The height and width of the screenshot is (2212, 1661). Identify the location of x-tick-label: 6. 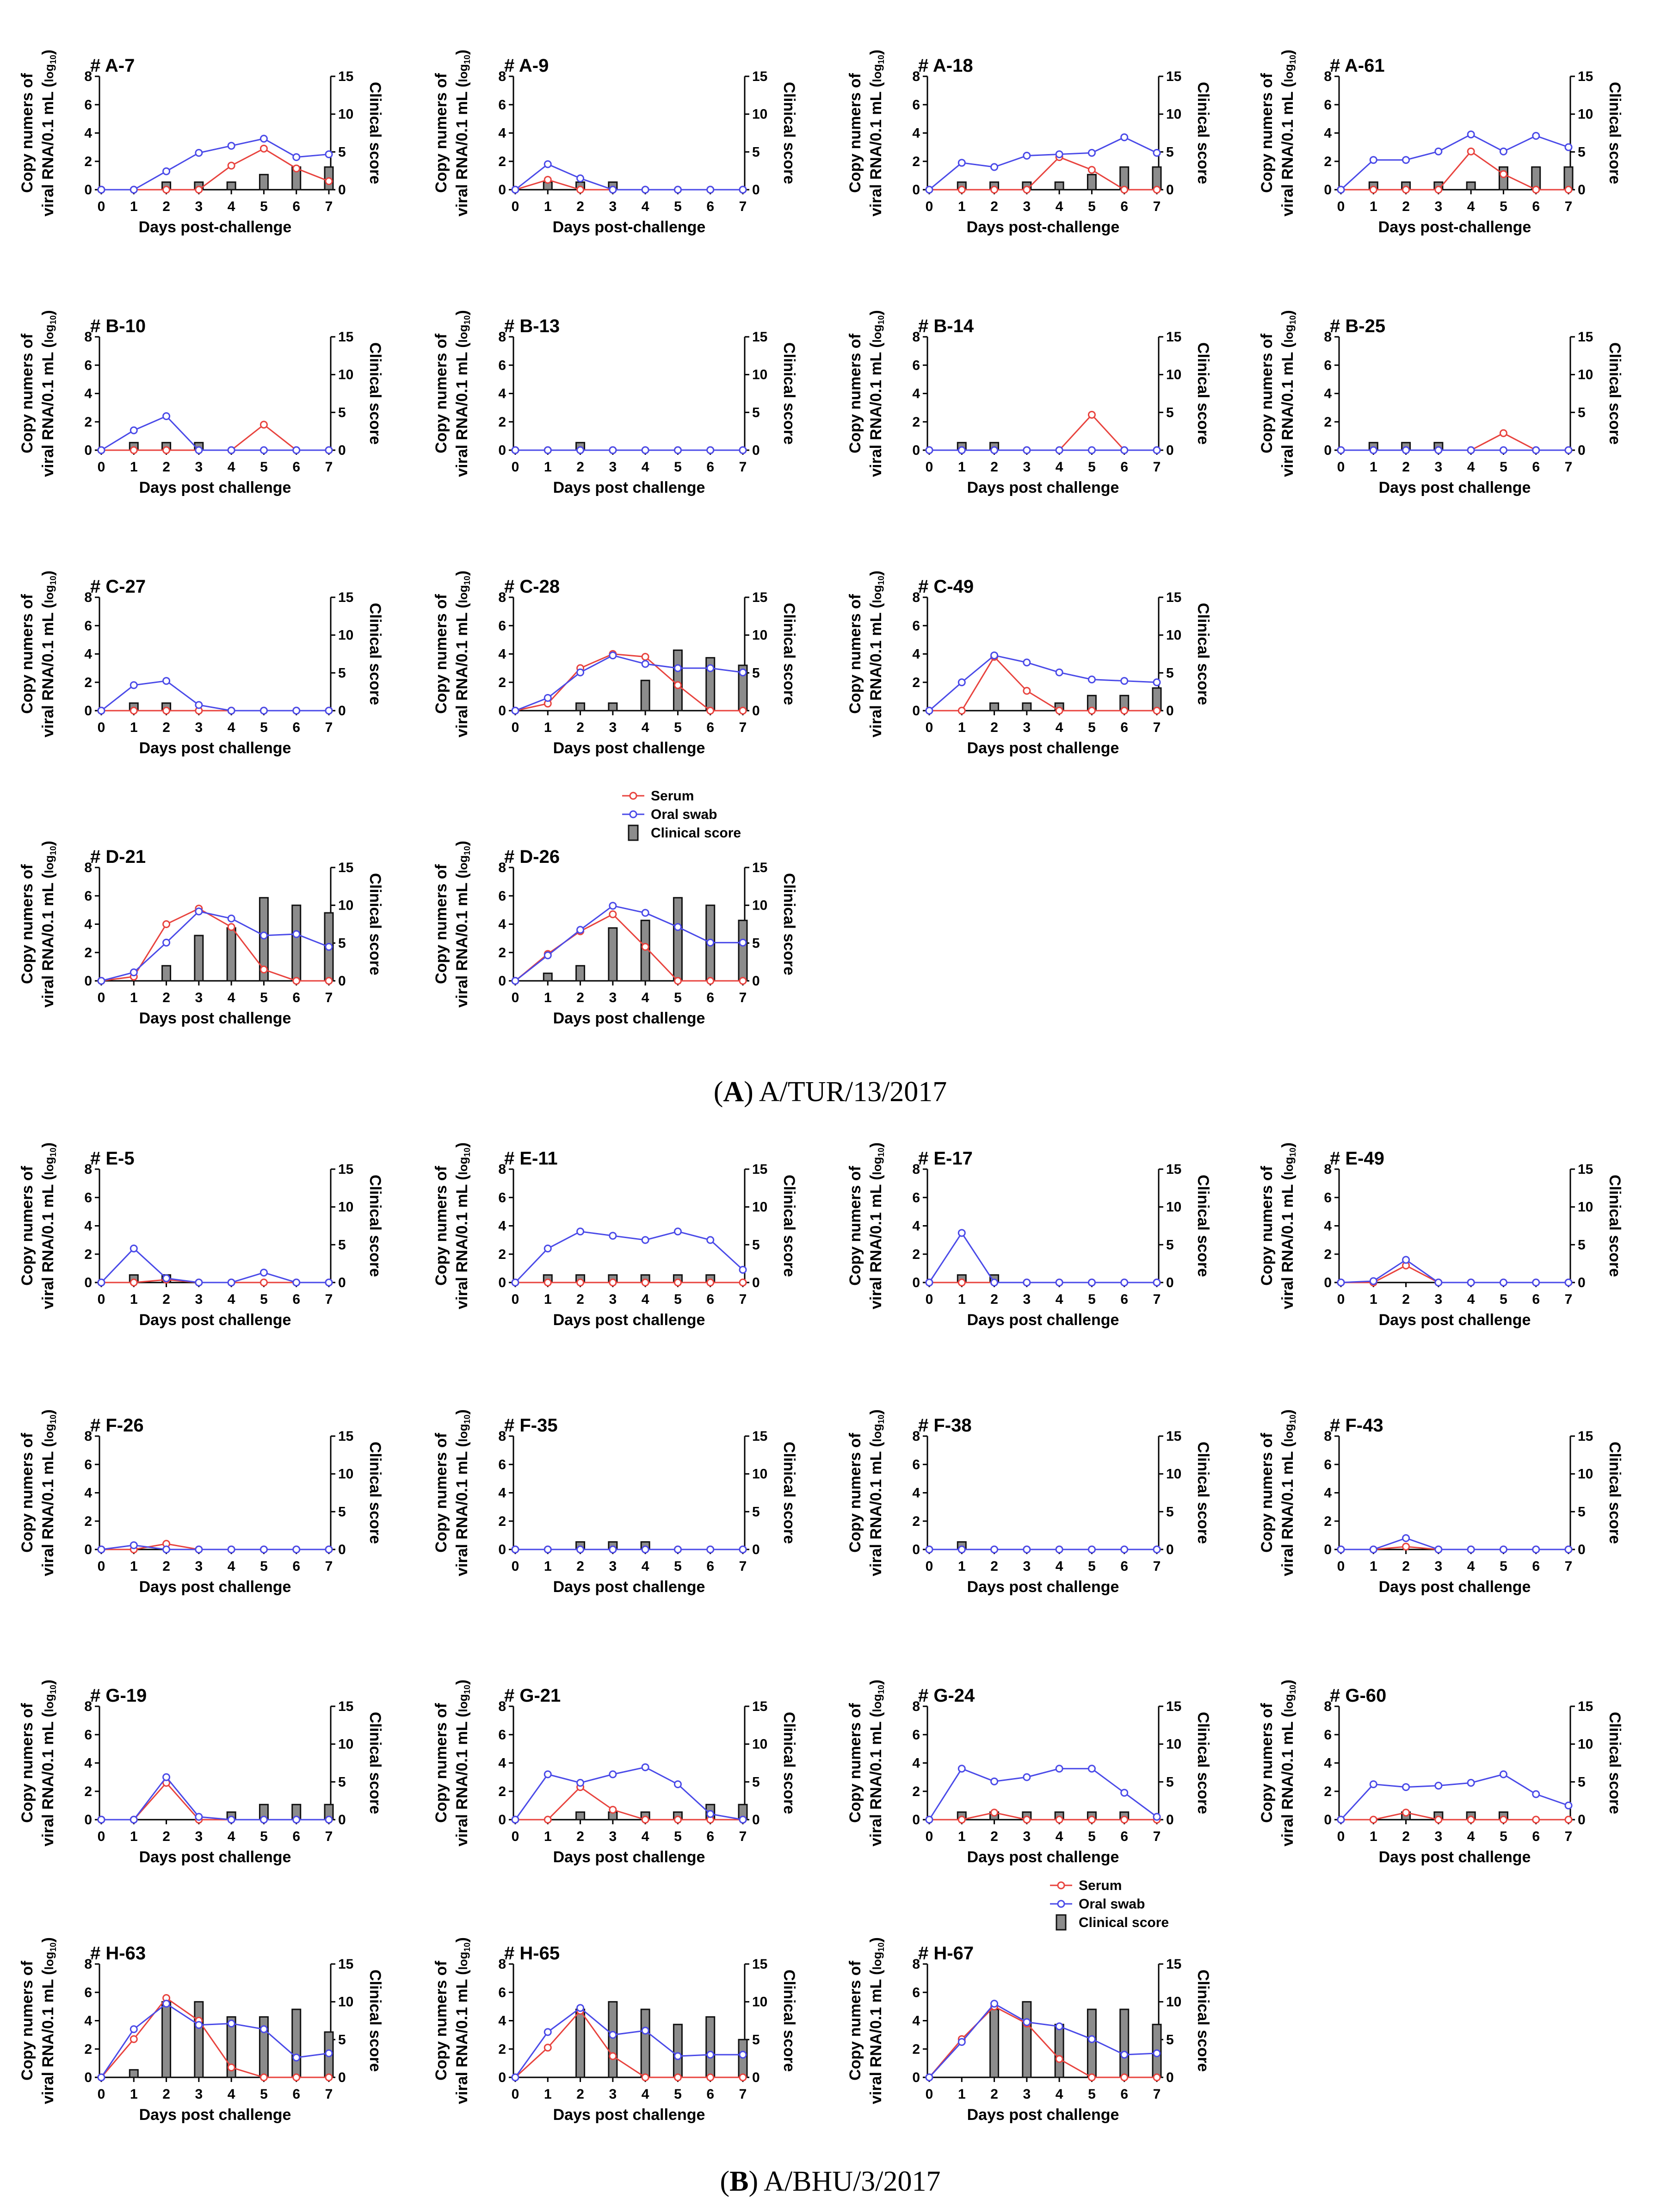
(710, 1299).